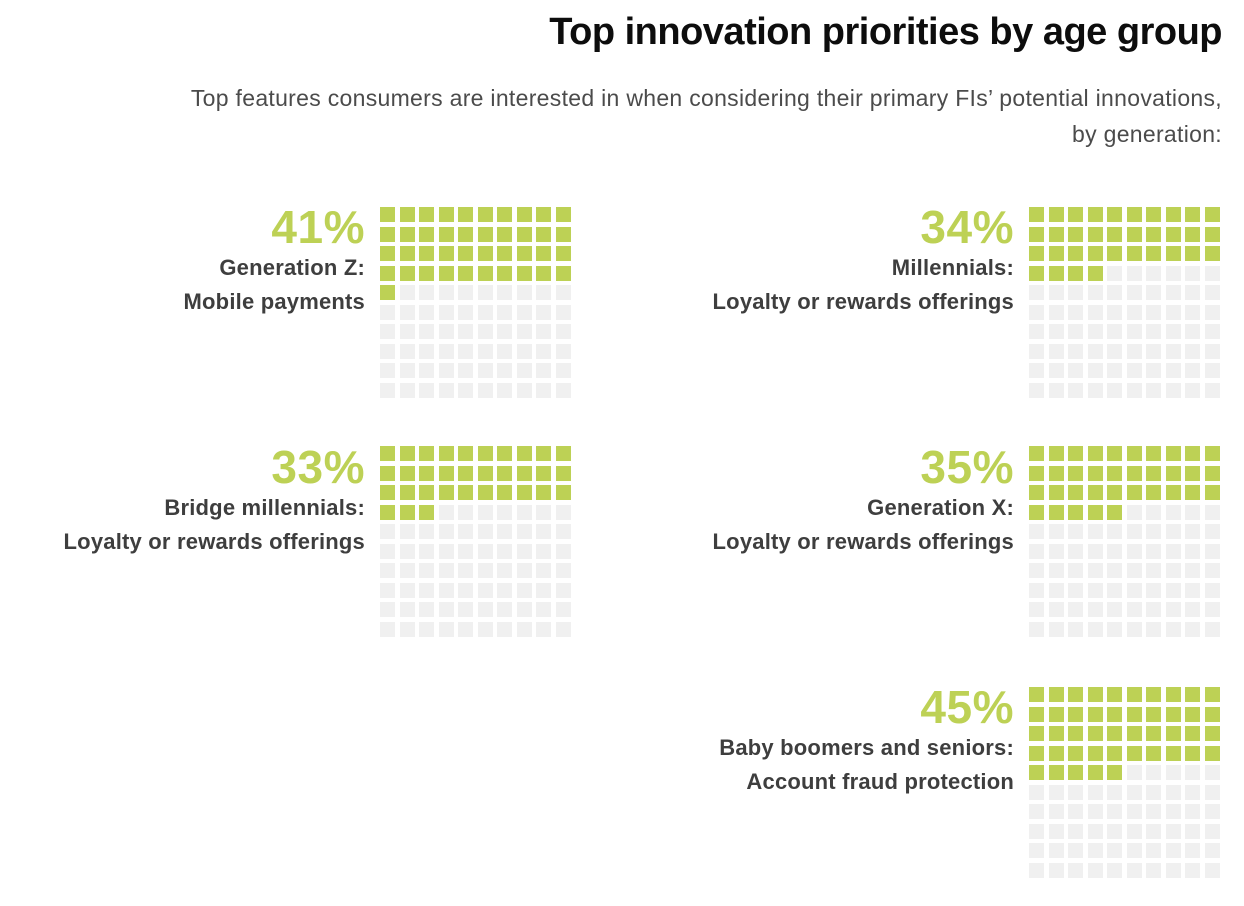 The height and width of the screenshot is (906, 1244). I want to click on percent-value-gen-x: 35%, so click(967, 467).